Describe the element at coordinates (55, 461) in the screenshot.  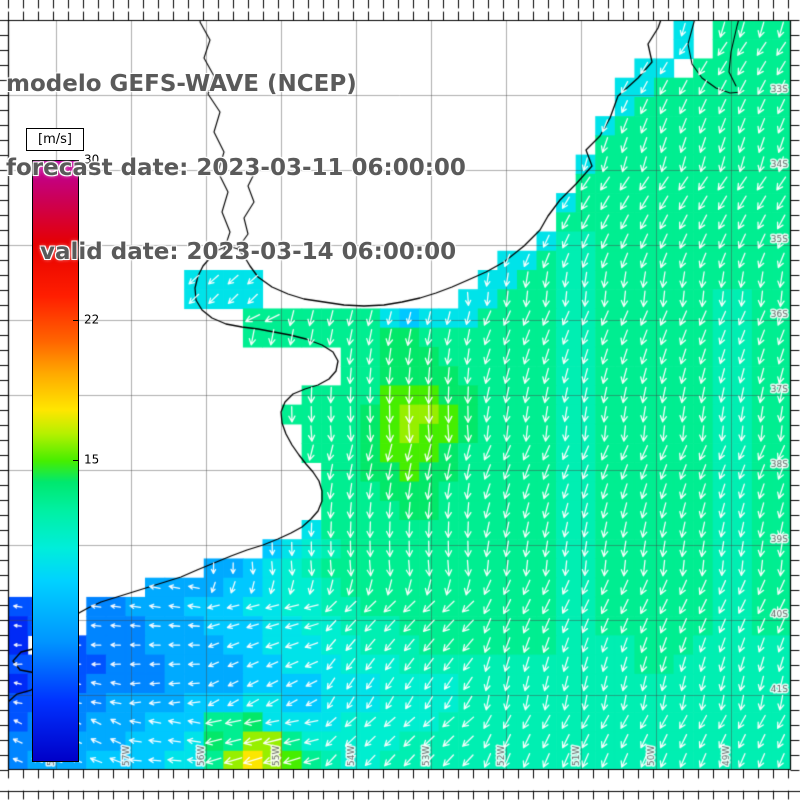
I see `colorbar-gradient` at that location.